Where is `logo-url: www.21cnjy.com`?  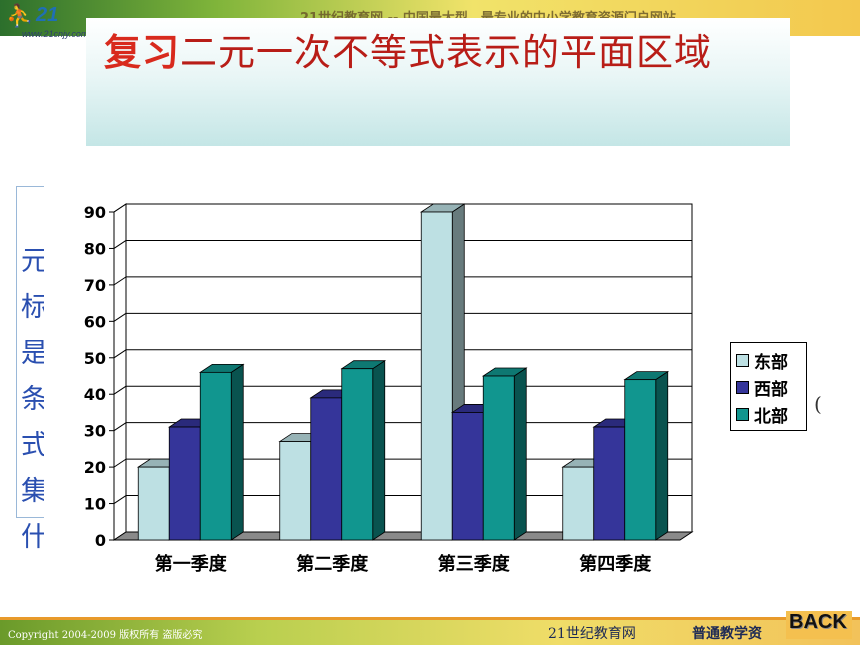 logo-url: www.21cnjy.com is located at coordinates (55, 34).